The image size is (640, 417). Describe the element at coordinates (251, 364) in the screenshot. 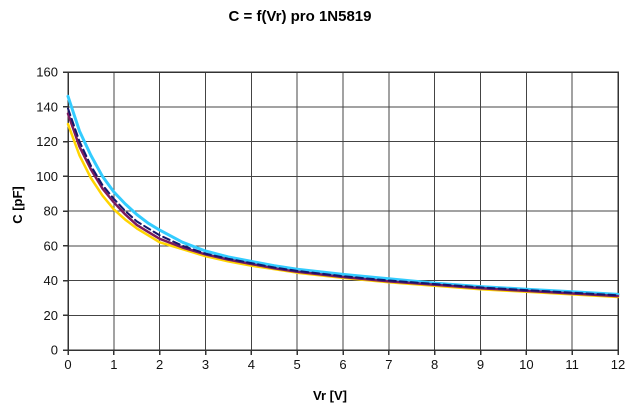

I see `x-tick-label: 4` at that location.